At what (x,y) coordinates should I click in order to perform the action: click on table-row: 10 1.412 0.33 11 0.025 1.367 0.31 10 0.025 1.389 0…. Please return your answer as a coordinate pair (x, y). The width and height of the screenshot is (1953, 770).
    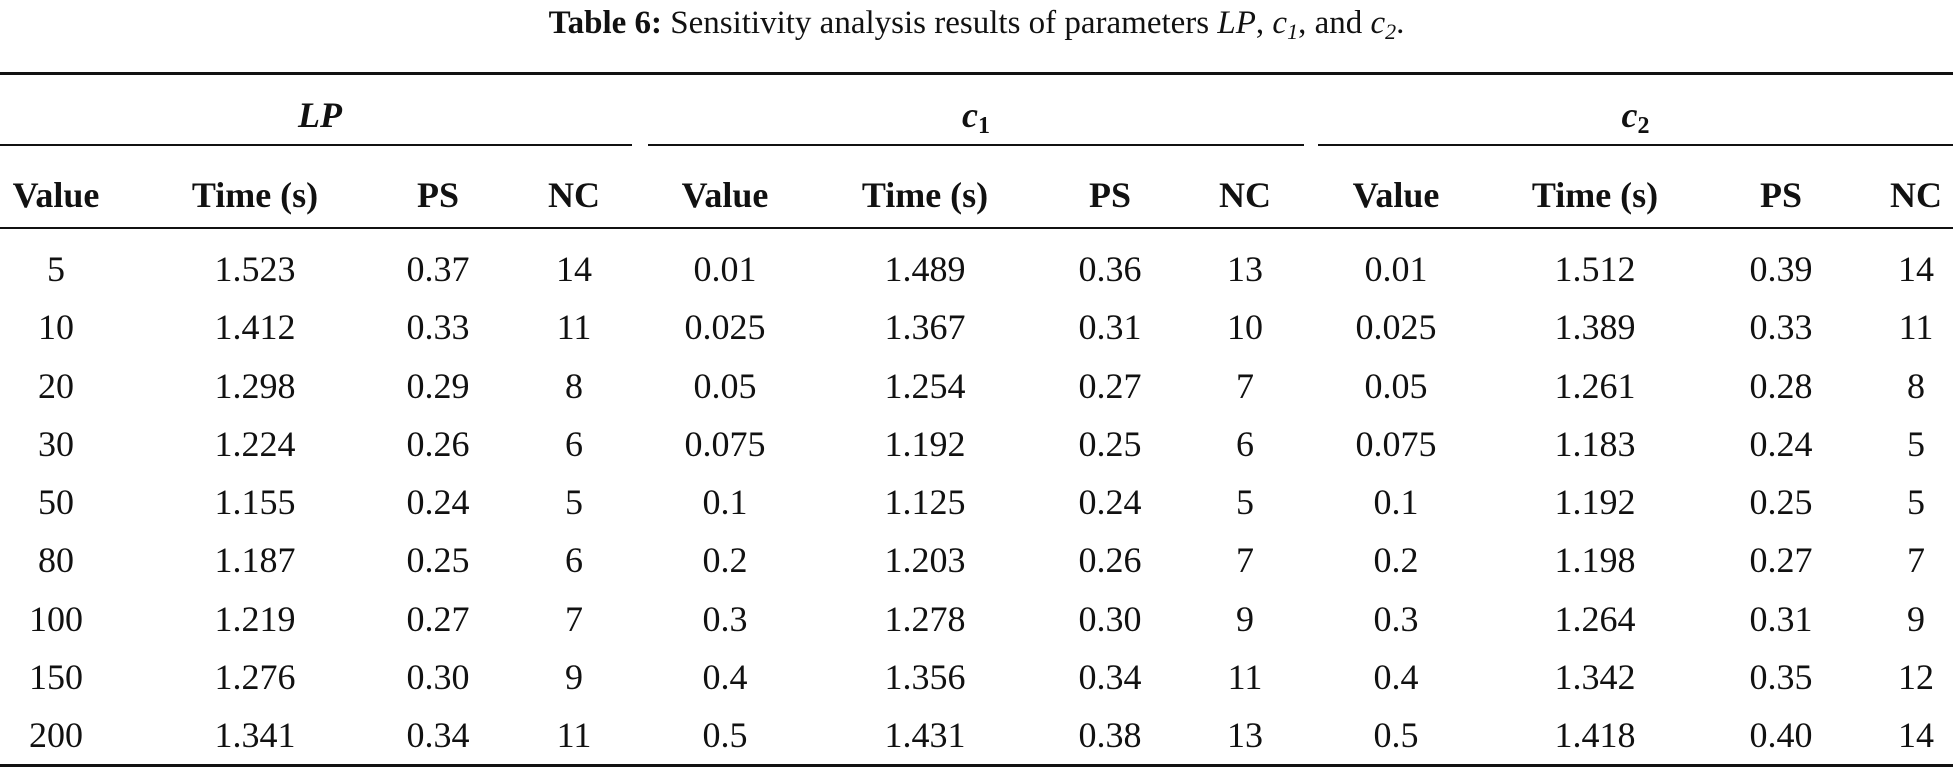
    Looking at the image, I should click on (976, 327).